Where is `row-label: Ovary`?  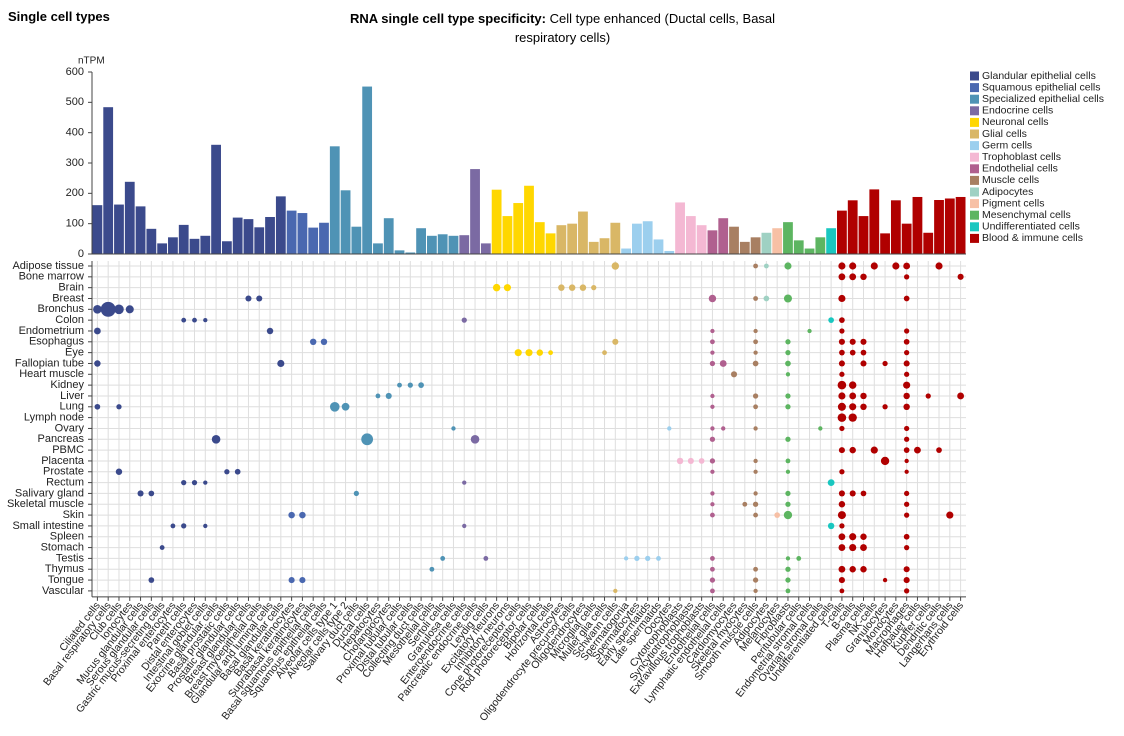 row-label: Ovary is located at coordinates (70, 428).